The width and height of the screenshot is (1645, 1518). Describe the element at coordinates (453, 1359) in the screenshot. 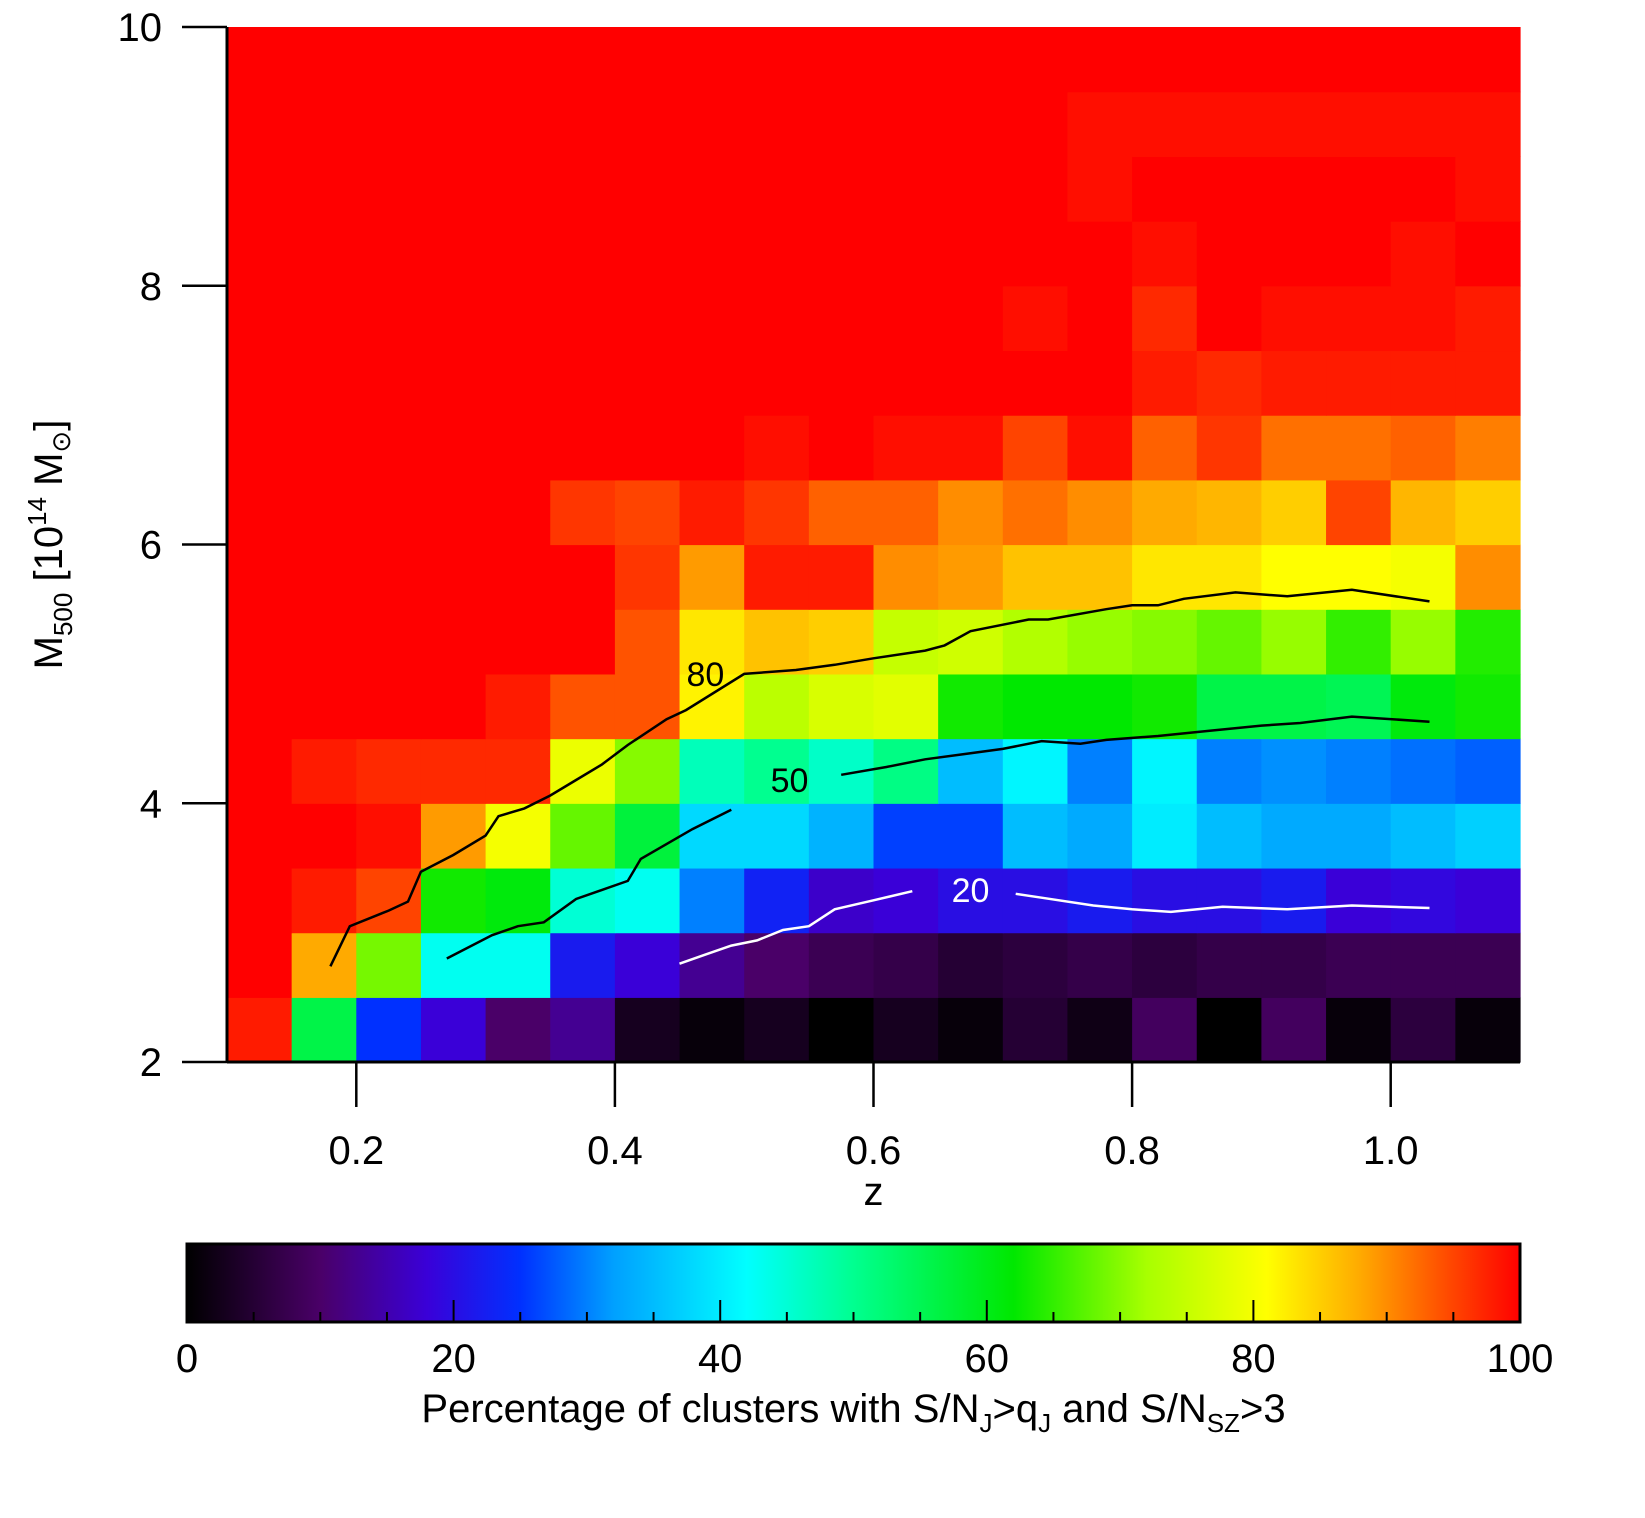

I see `colorbar-tick-label: 20` at that location.